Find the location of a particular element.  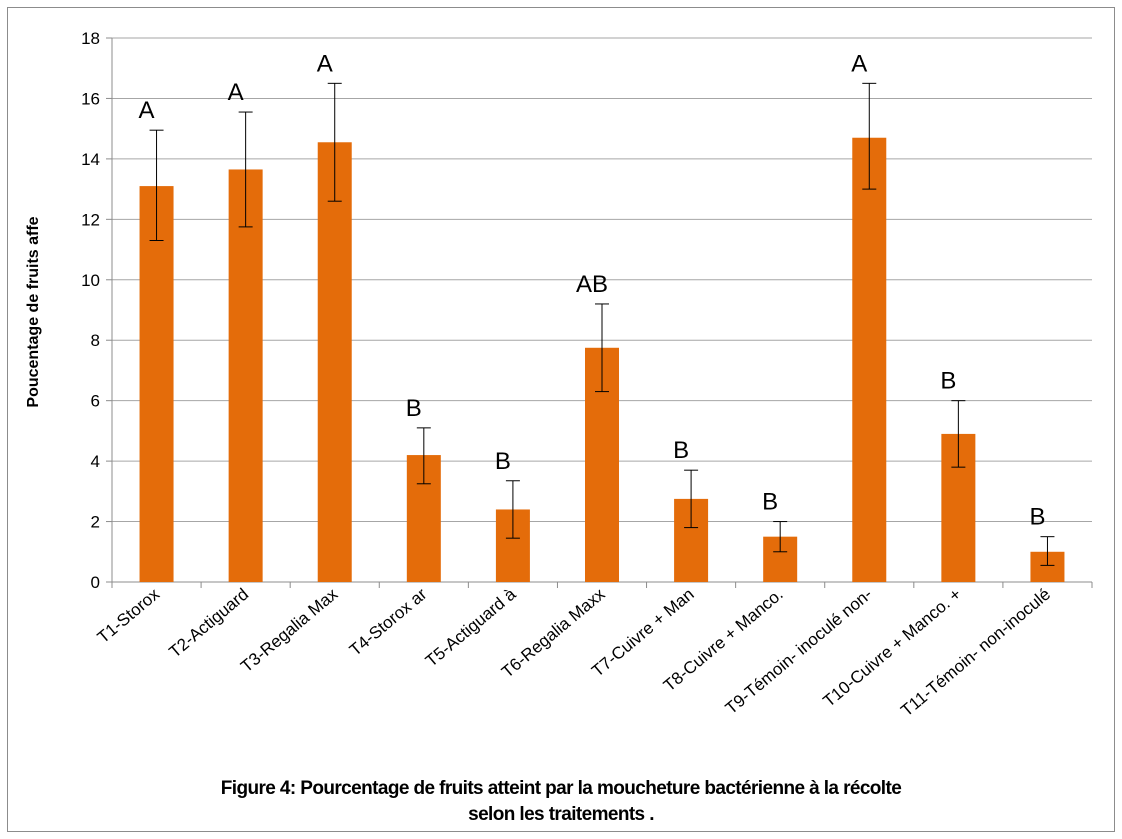

y-axis-title: Poucentage de fruits affe is located at coordinates (33, 311).